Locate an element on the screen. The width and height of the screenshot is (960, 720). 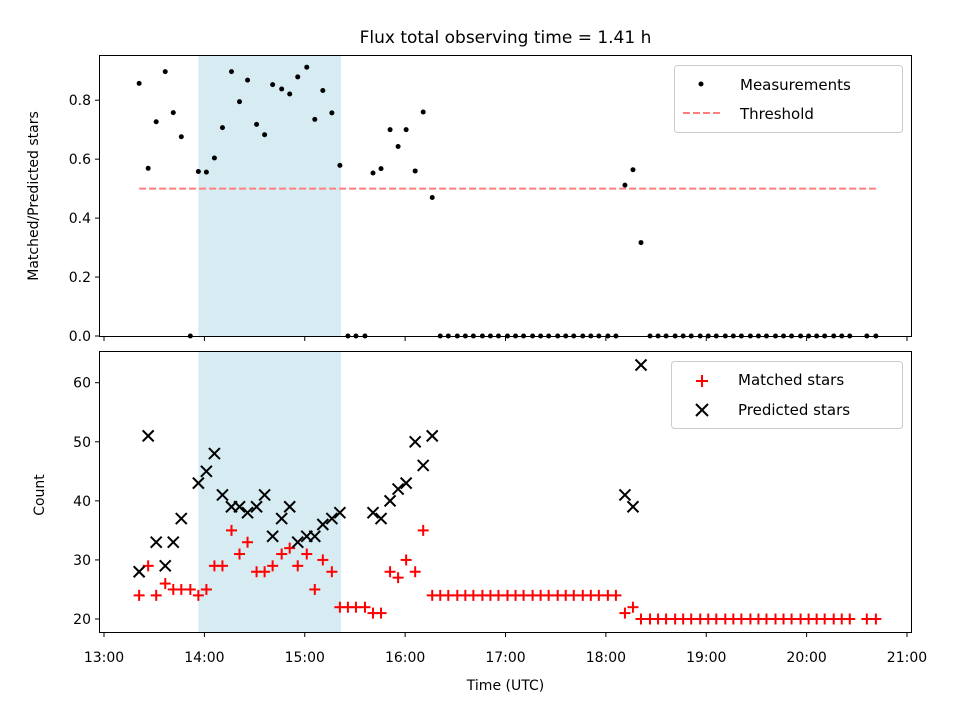
y-tick-label: 50 is located at coordinates (82, 443).